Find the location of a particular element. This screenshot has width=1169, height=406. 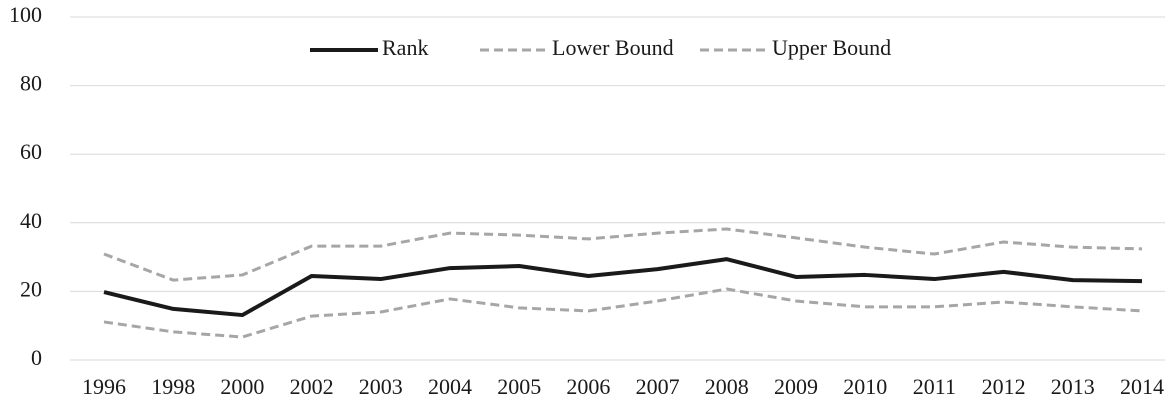

x-tick-label: 2002 is located at coordinates (312, 386).